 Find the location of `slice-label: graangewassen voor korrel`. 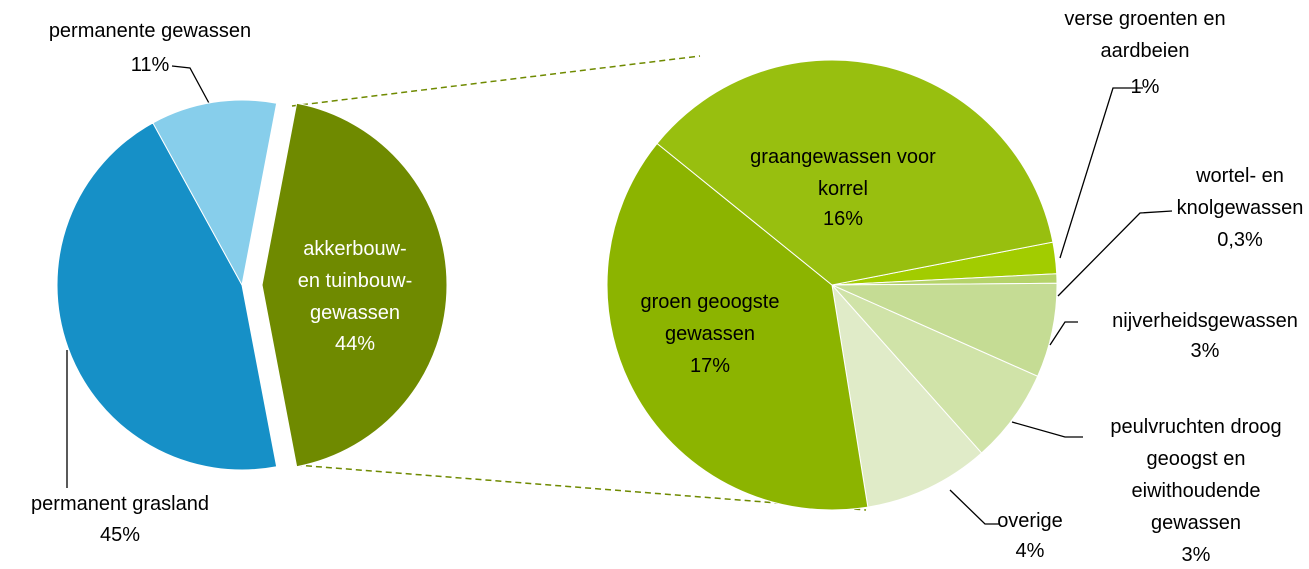

slice-label: graangewassen voor korrel is located at coordinates (843, 173).